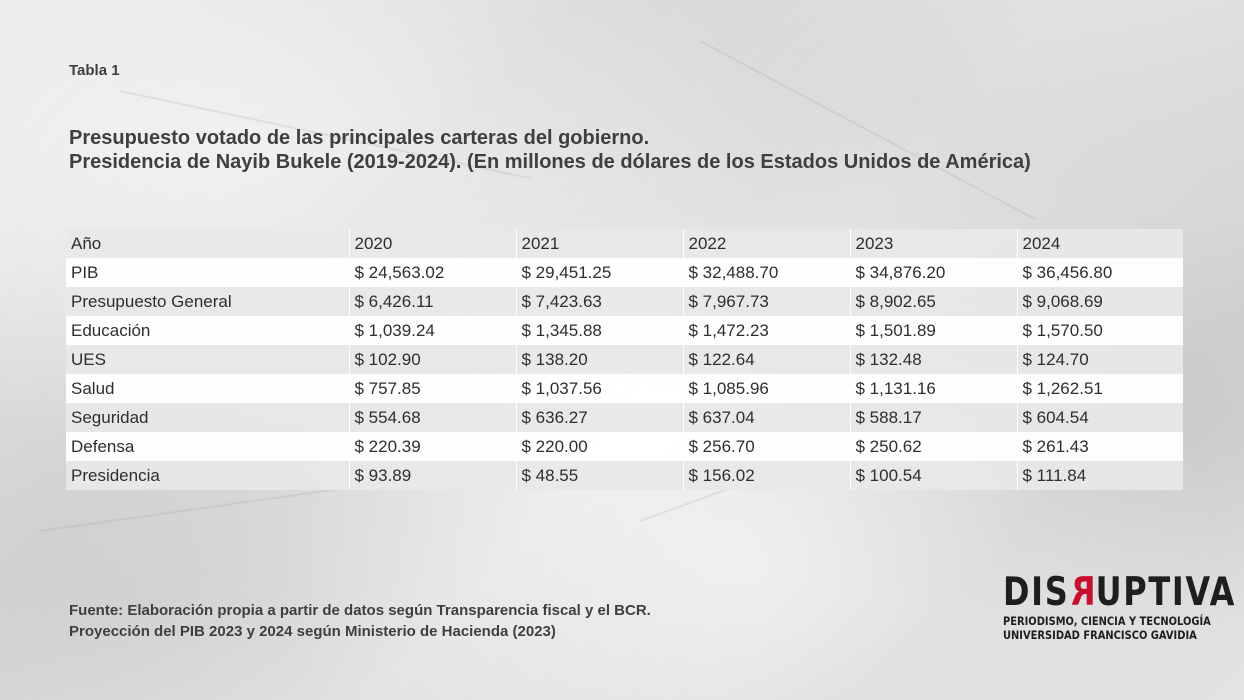 This screenshot has height=700, width=1244. What do you see at coordinates (599, 475) in the screenshot?
I see `table-cell: $ 48.55` at bounding box center [599, 475].